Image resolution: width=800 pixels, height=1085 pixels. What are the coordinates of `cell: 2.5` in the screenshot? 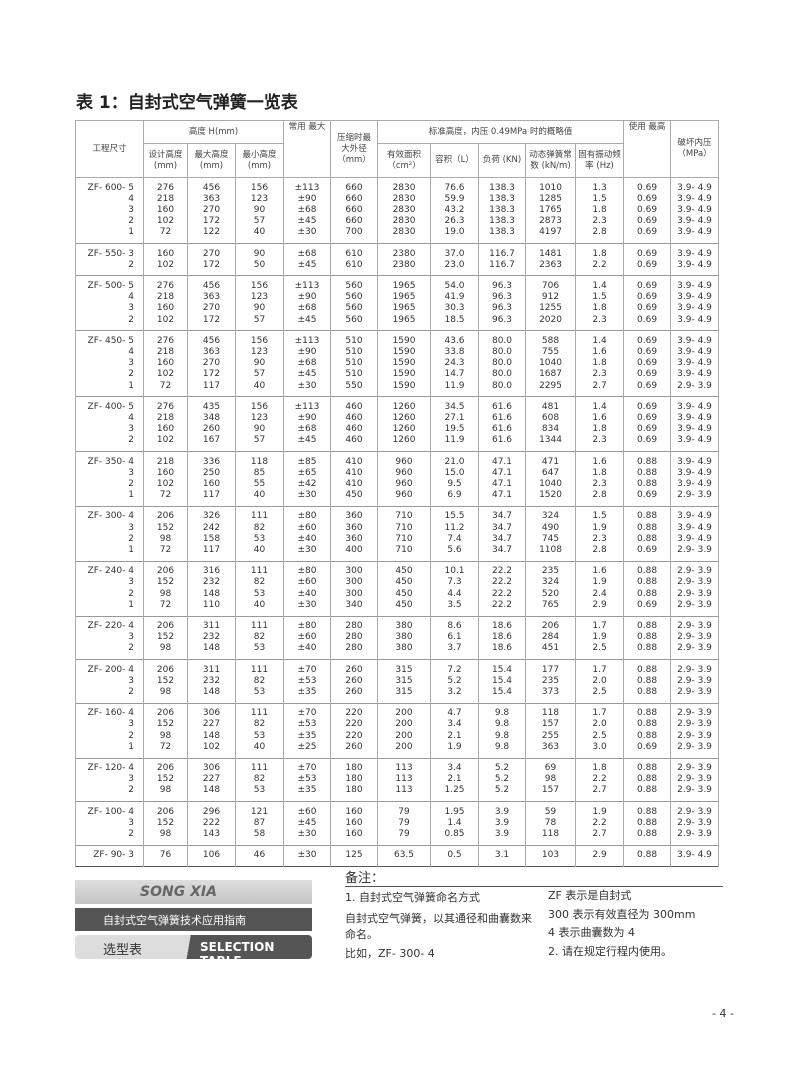 It's located at (600, 651).